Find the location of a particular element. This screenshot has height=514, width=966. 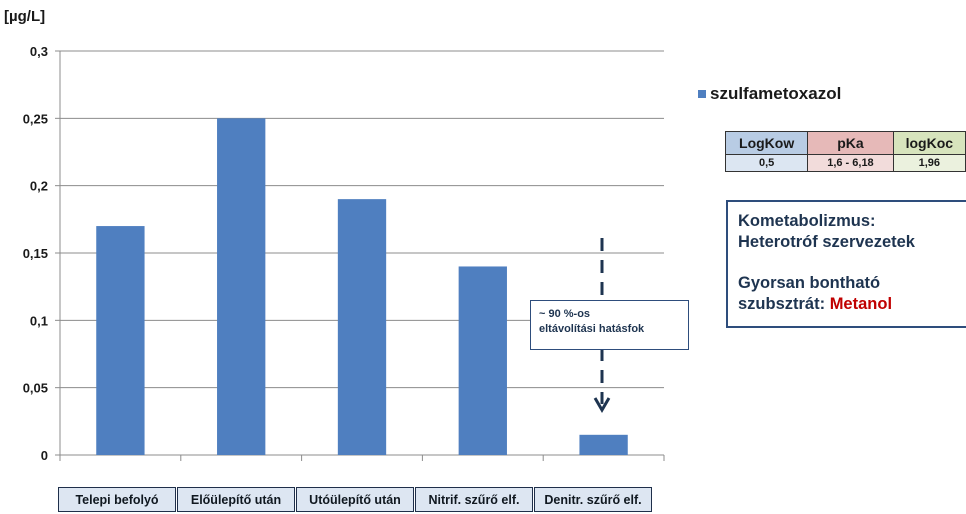

note-line: szubsztrát: Metanol is located at coordinates (851, 304).